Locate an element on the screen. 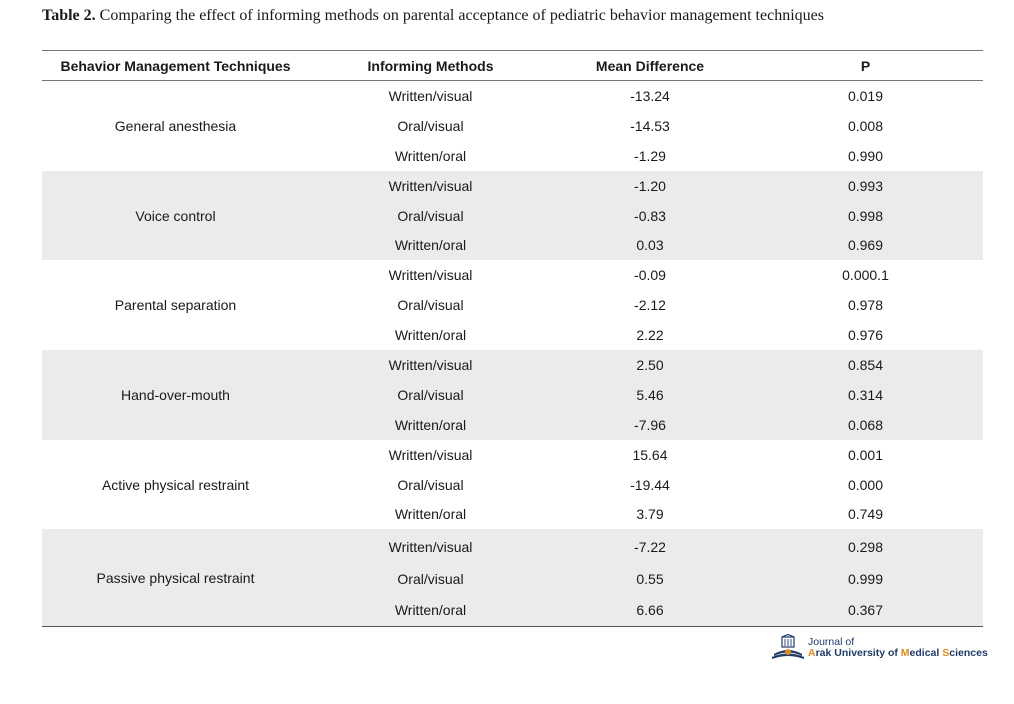 Image resolution: width=1014 pixels, height=704 pixels. technique-cell: General anesthesia is located at coordinates (175, 125).